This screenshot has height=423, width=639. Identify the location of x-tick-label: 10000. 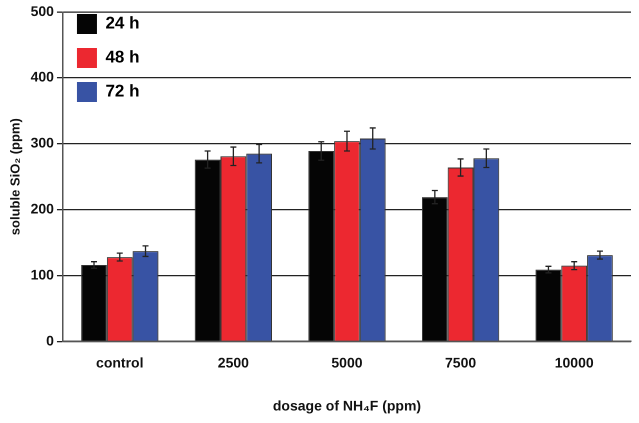
(574, 362).